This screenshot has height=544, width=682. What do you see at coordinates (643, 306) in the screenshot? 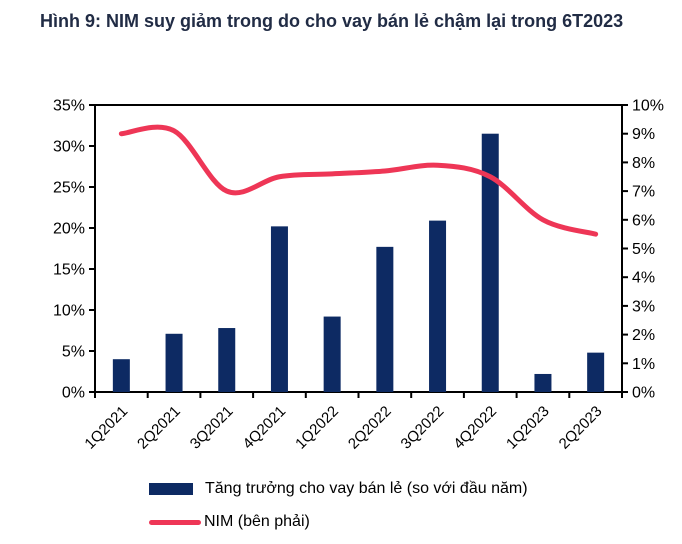
I see `right-axis-label: 3%` at bounding box center [643, 306].